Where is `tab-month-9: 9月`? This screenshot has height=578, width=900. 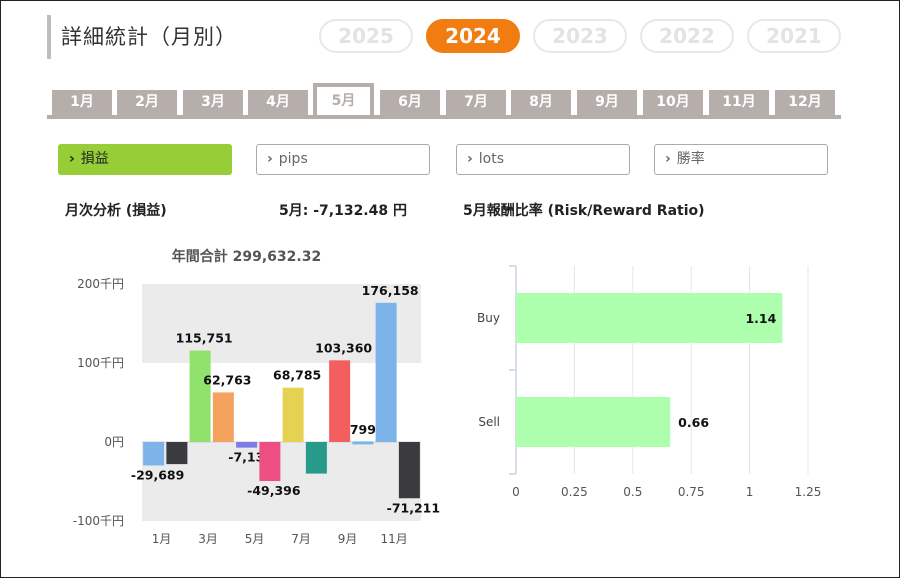 tab-month-9: 9月 is located at coordinates (607, 102).